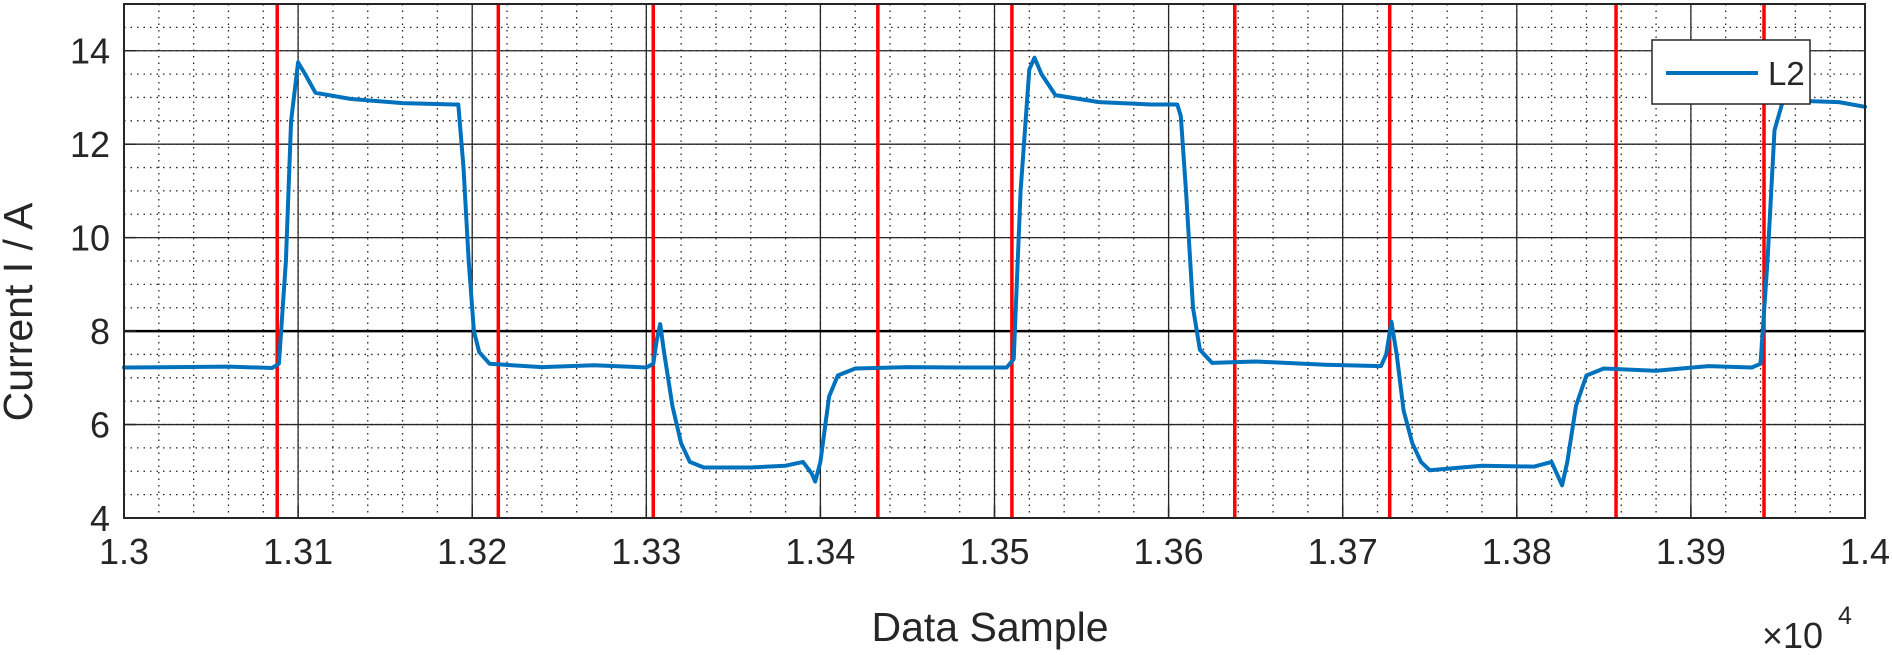  Describe the element at coordinates (90, 238) in the screenshot. I see `y-tick-label: 10` at that location.